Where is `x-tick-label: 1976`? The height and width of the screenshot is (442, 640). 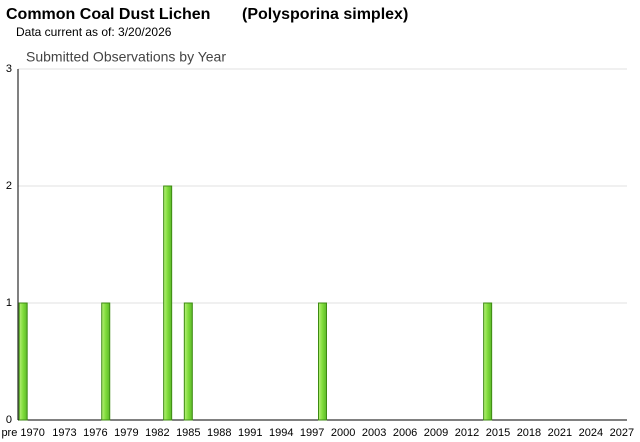 x-tick-label: 1976 is located at coordinates (95, 433).